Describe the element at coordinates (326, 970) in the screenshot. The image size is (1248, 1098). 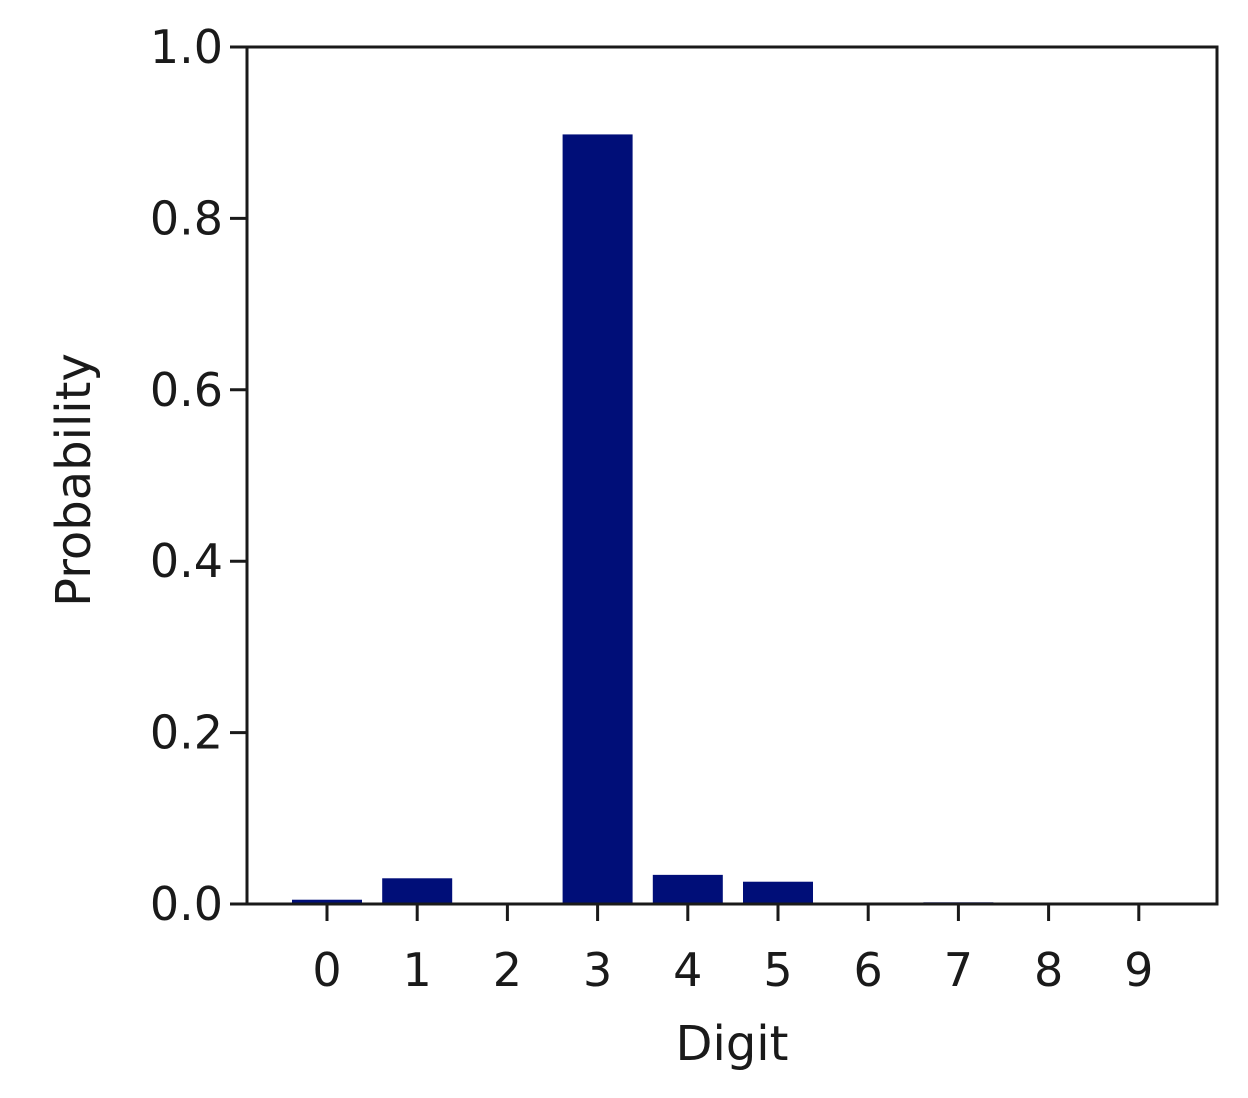
I see `x-tick-label: 0` at that location.